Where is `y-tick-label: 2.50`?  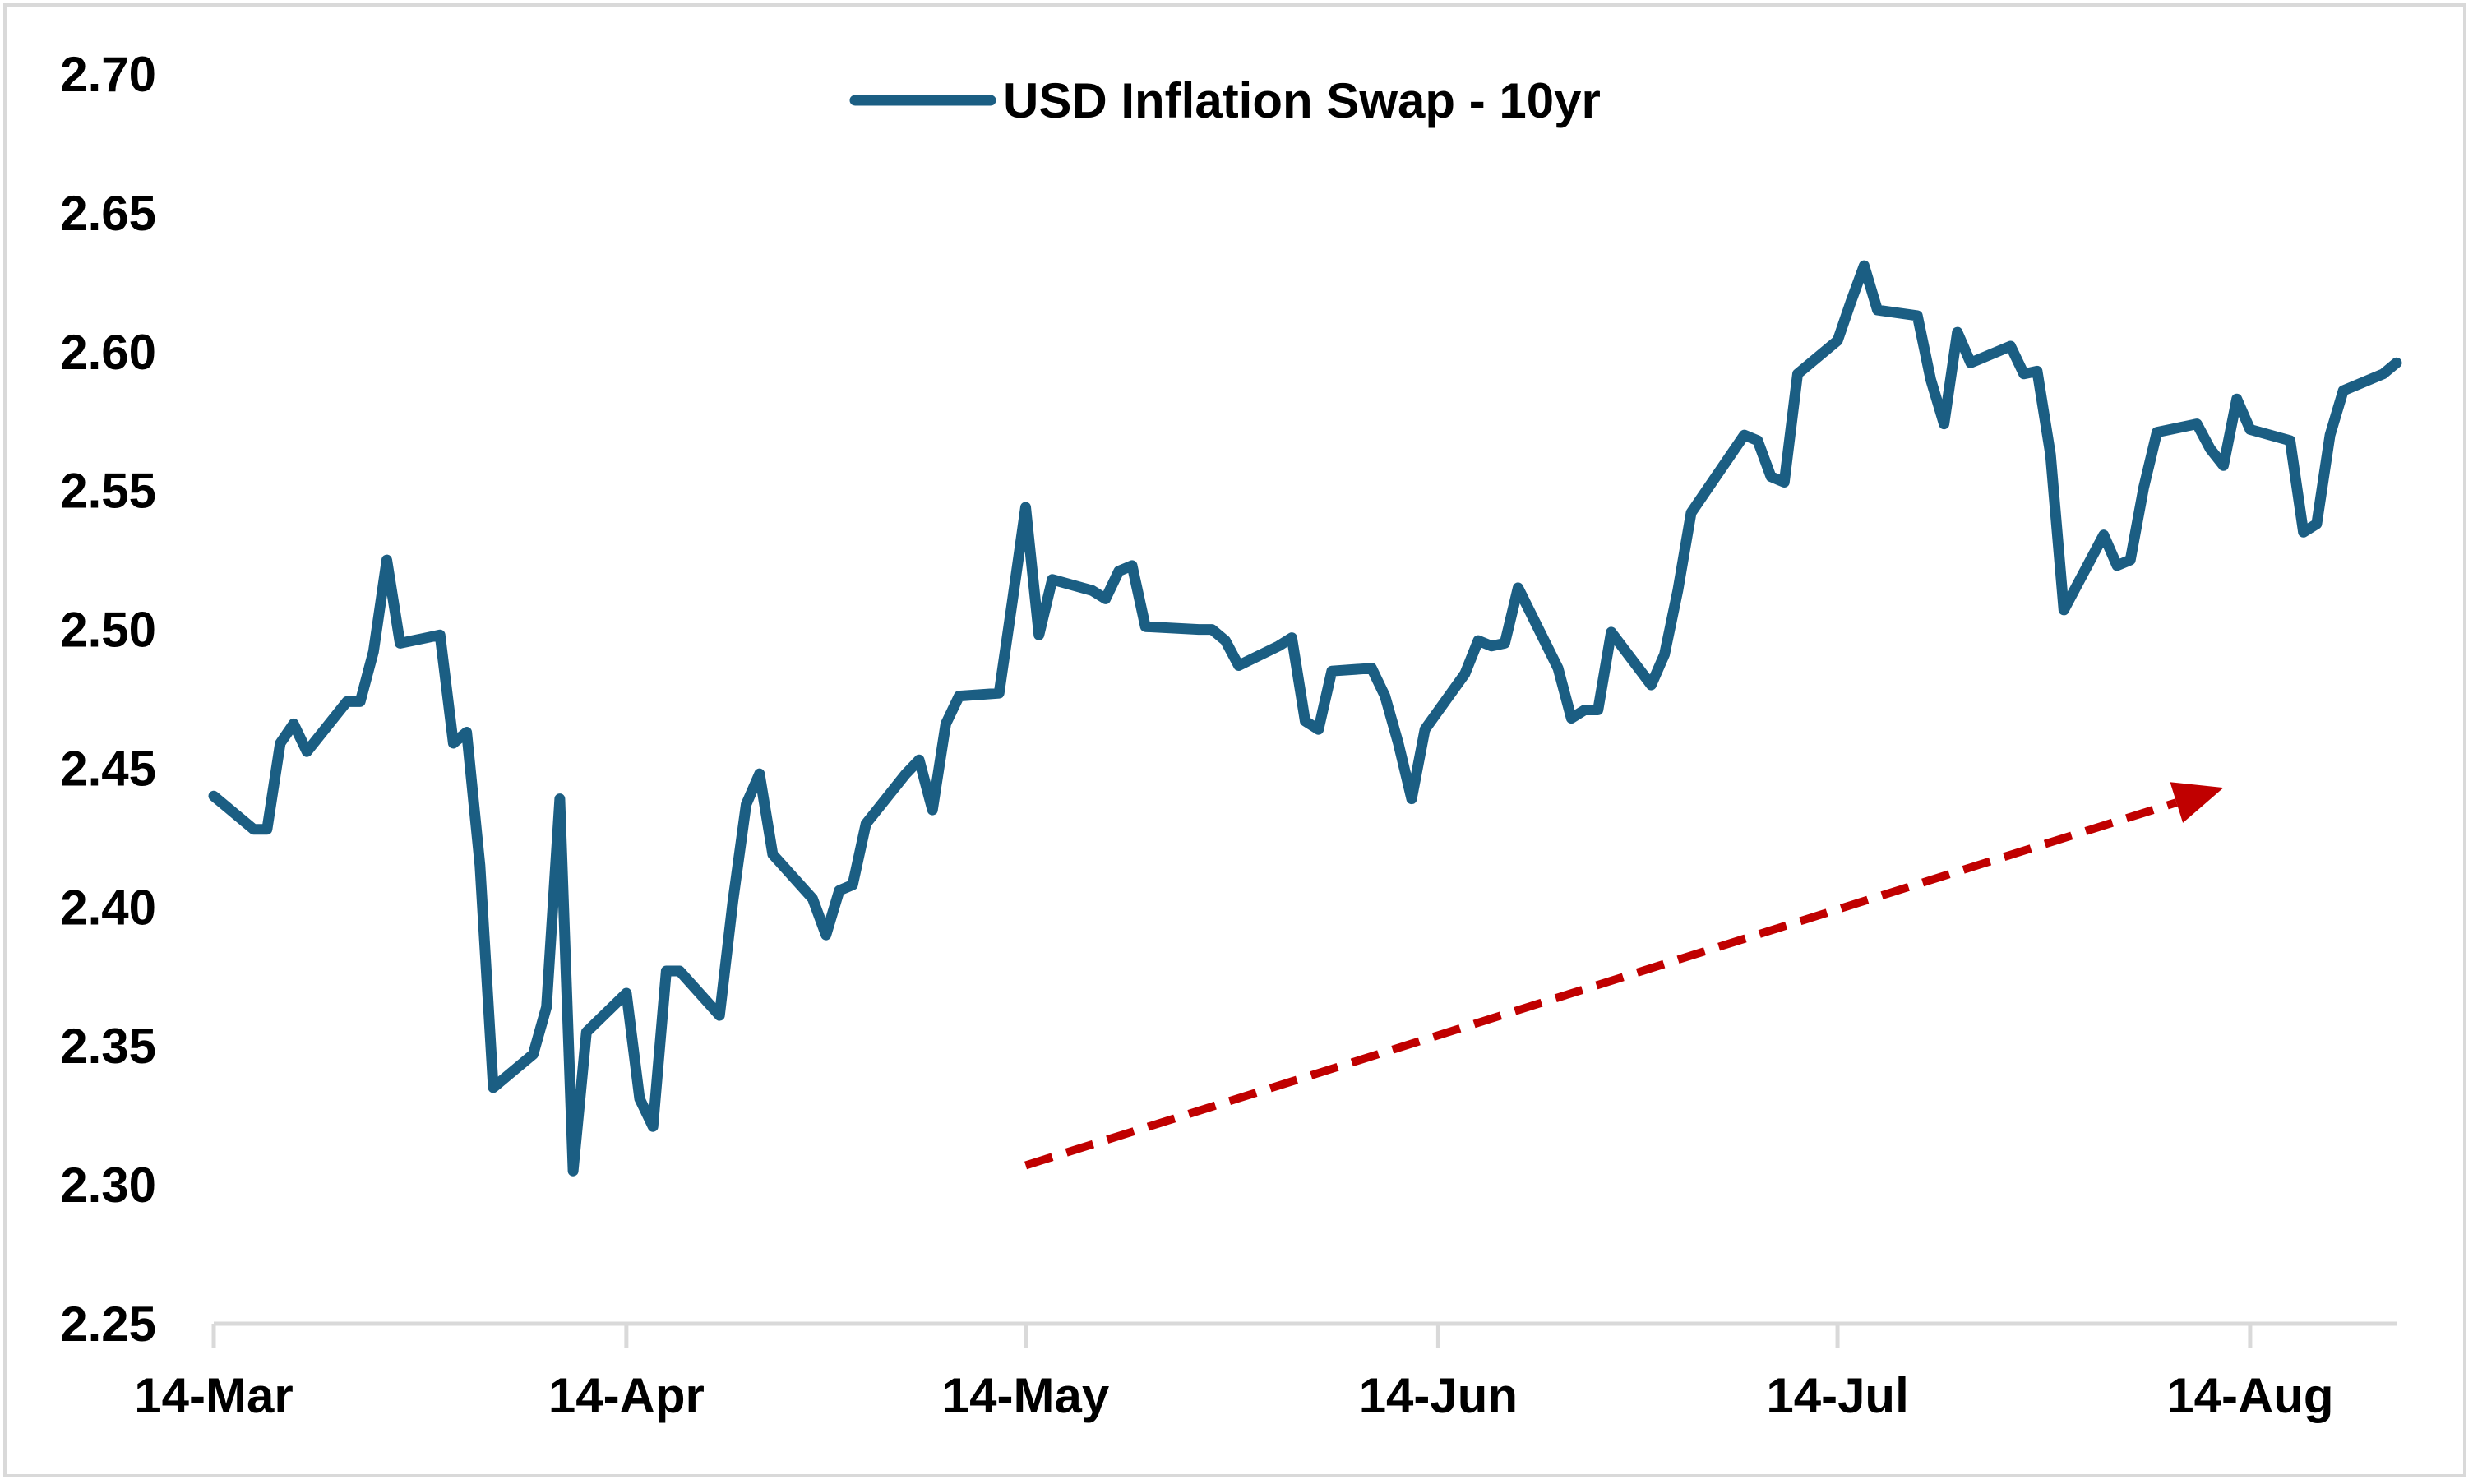
y-tick-label: 2.50 is located at coordinates (108, 630).